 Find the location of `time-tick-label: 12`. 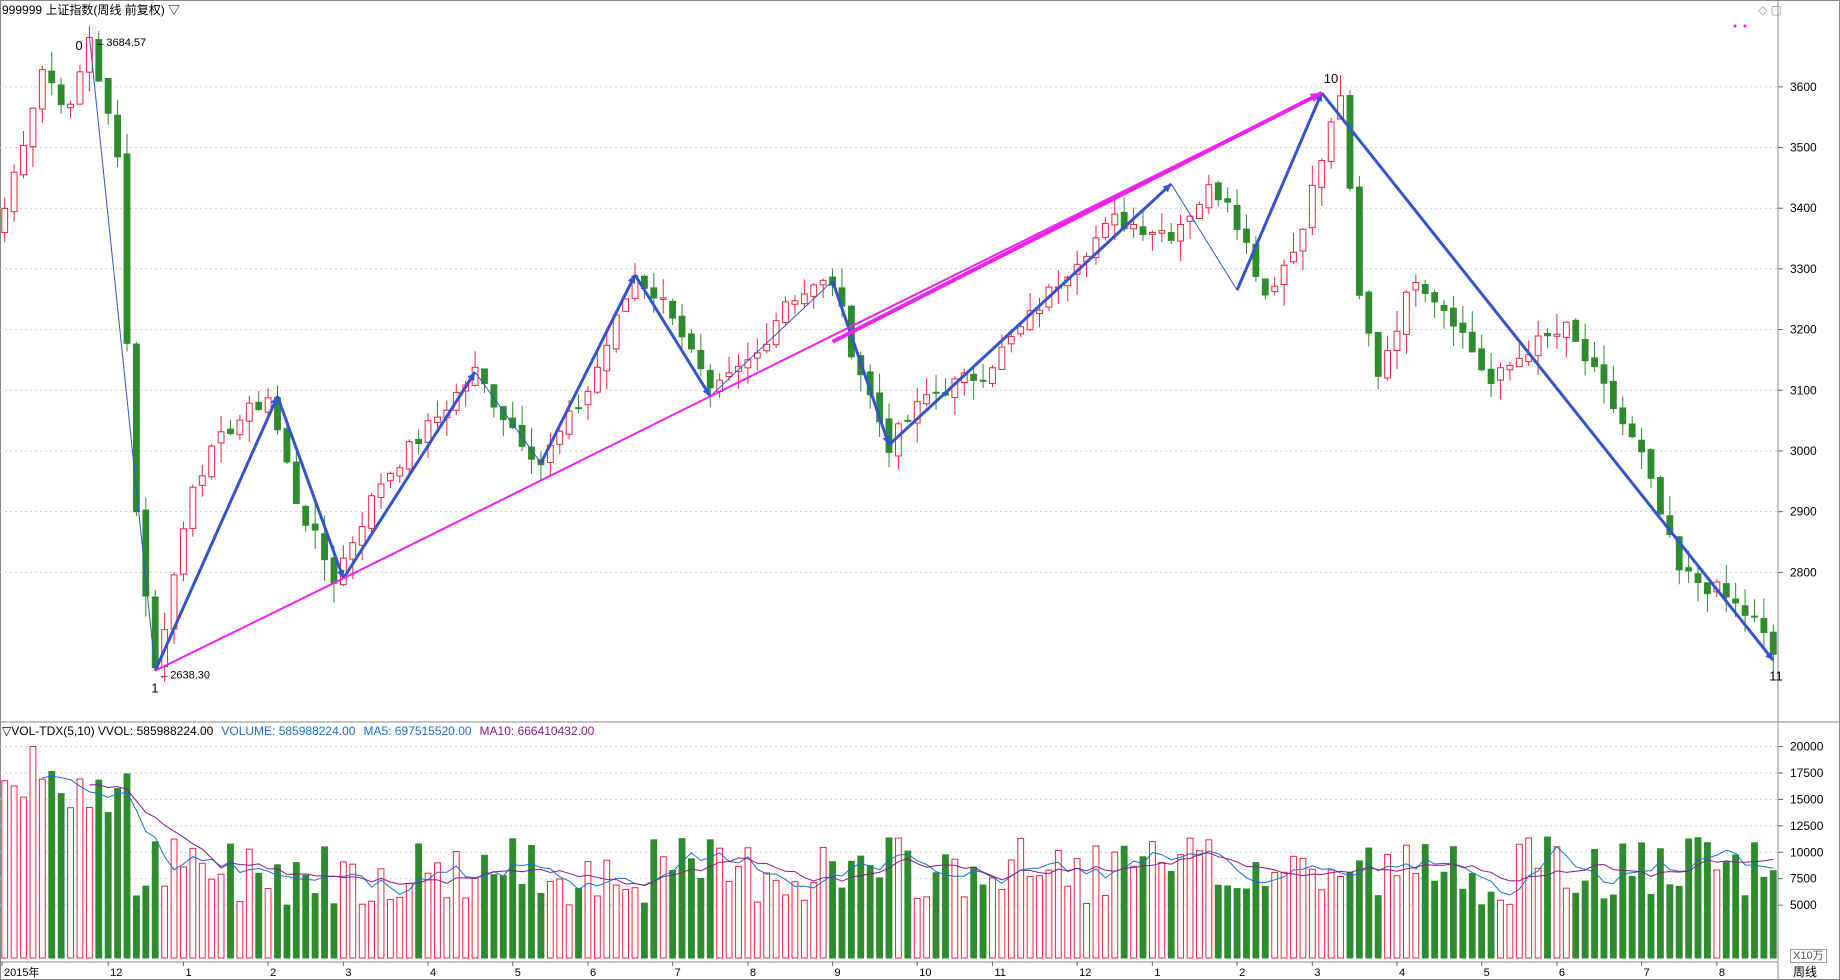

time-tick-label: 12 is located at coordinates (116, 973).